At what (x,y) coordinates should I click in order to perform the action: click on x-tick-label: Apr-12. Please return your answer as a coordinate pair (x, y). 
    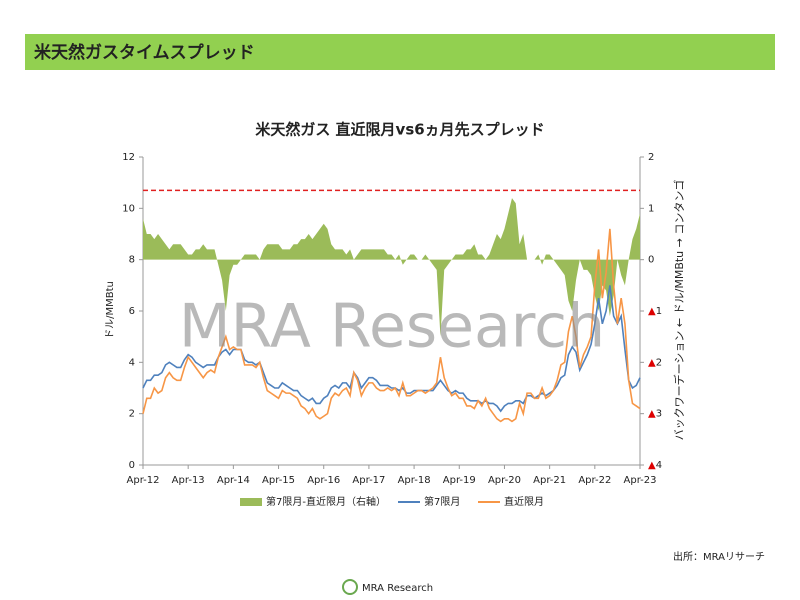
    Looking at the image, I should click on (143, 480).